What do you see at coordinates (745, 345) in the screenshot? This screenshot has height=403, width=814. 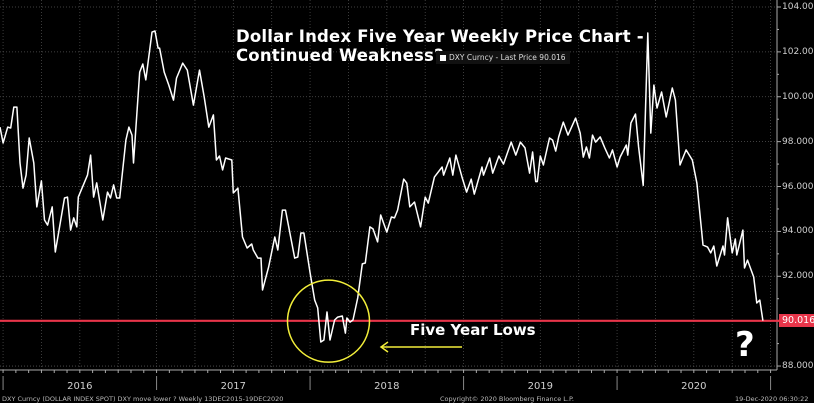 I see `question-mark-annotation: ?` at bounding box center [745, 345].